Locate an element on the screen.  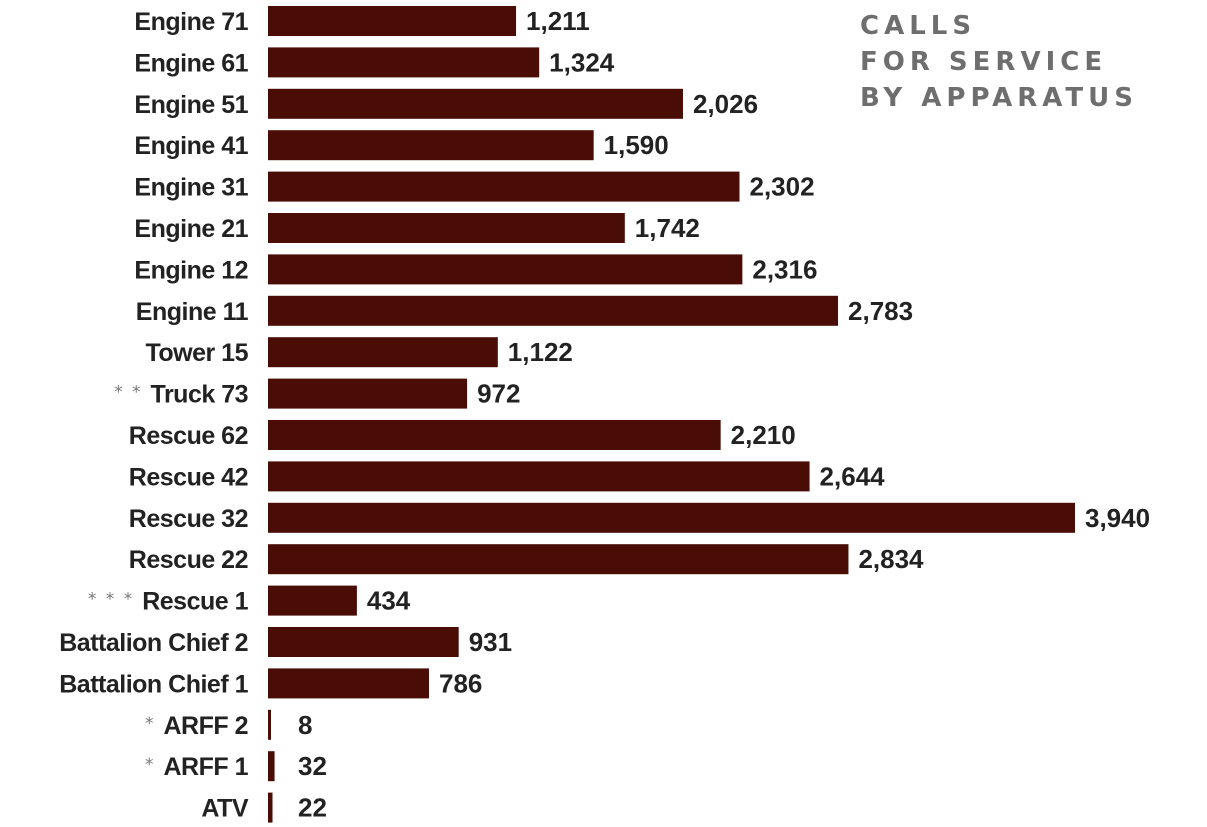
category-label: Rescue 22 is located at coordinates (188, 560).